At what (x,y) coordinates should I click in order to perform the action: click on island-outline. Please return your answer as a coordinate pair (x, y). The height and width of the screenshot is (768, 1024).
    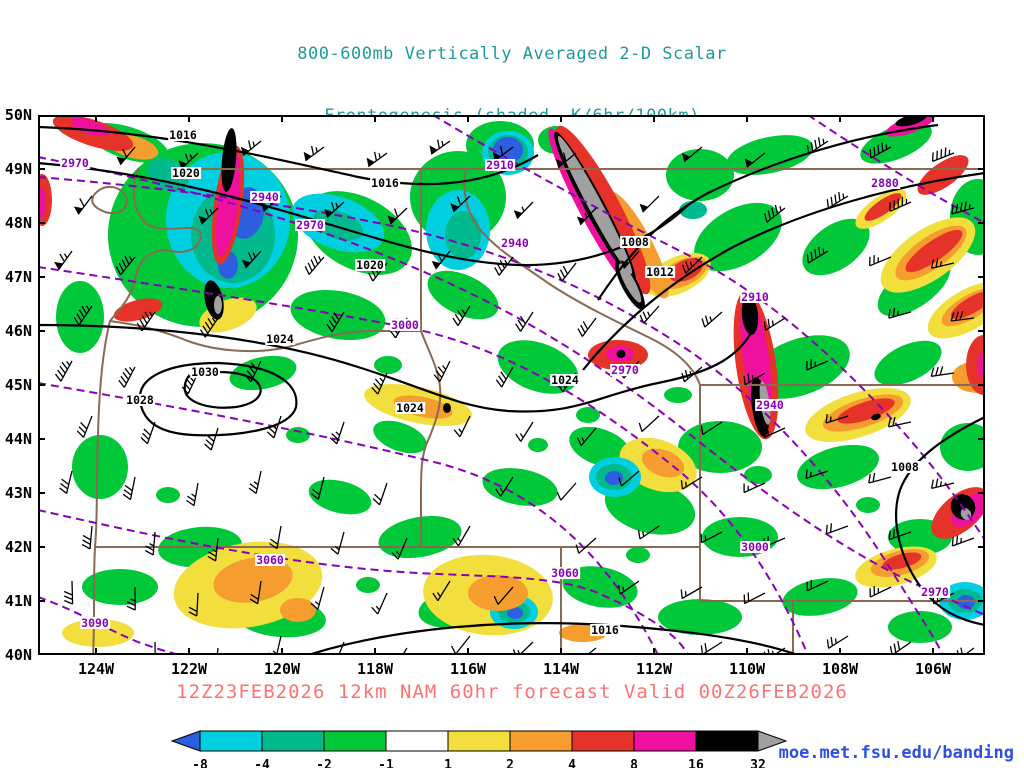
    Looking at the image, I should click on (109, 200).